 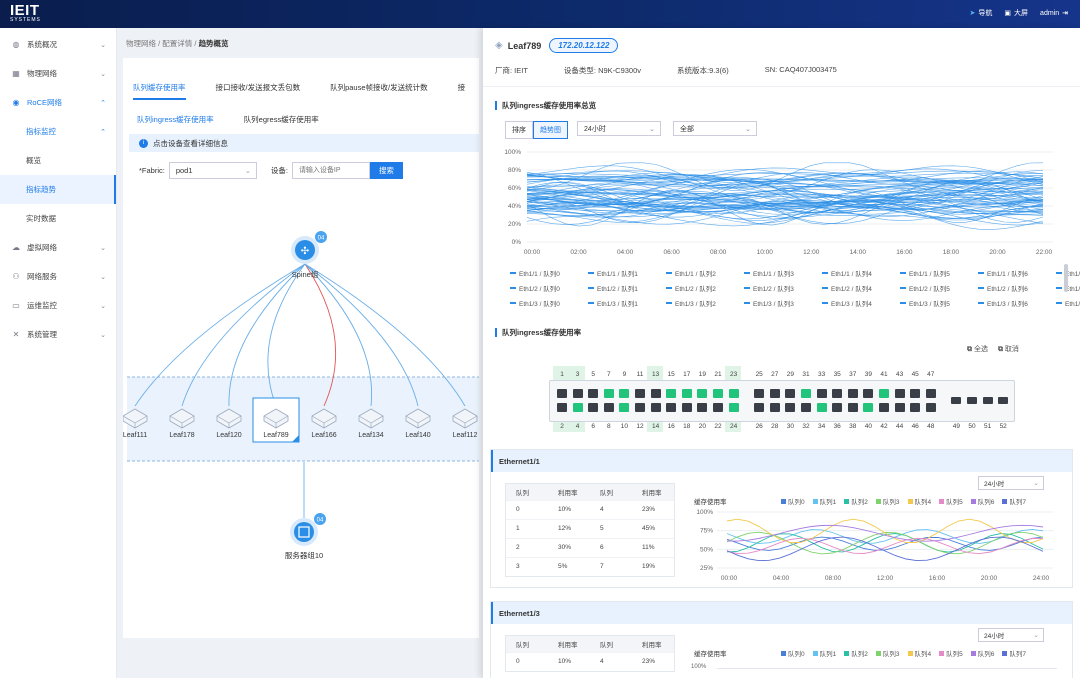 I want to click on legend-item: Eth1/1 / 队列5, so click(x=939, y=273).